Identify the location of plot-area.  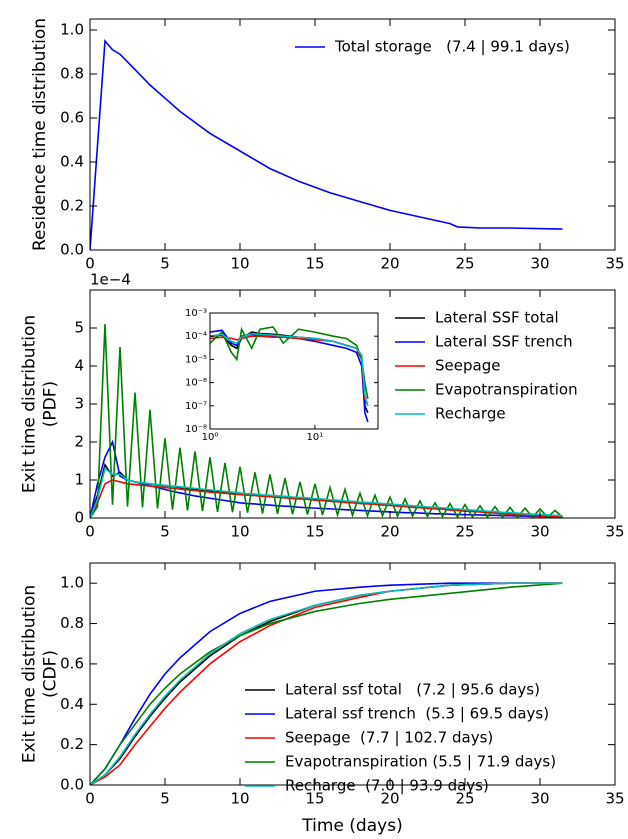
(294, 371).